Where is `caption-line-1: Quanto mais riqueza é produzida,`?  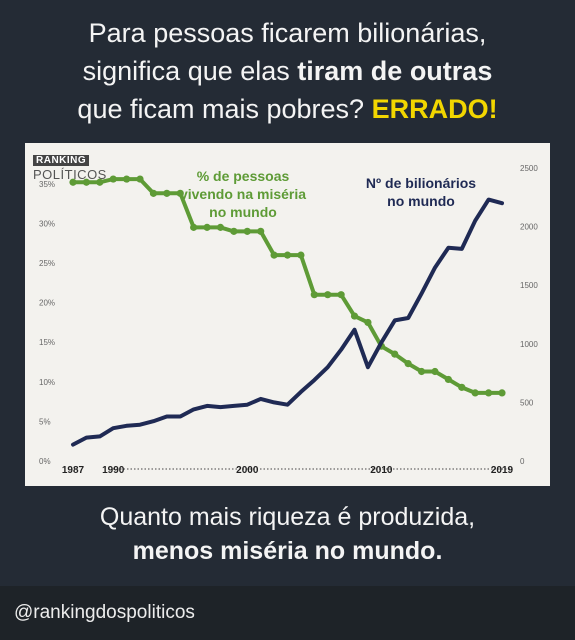
caption-line-1: Quanto mais riqueza é produzida, is located at coordinates (287, 517).